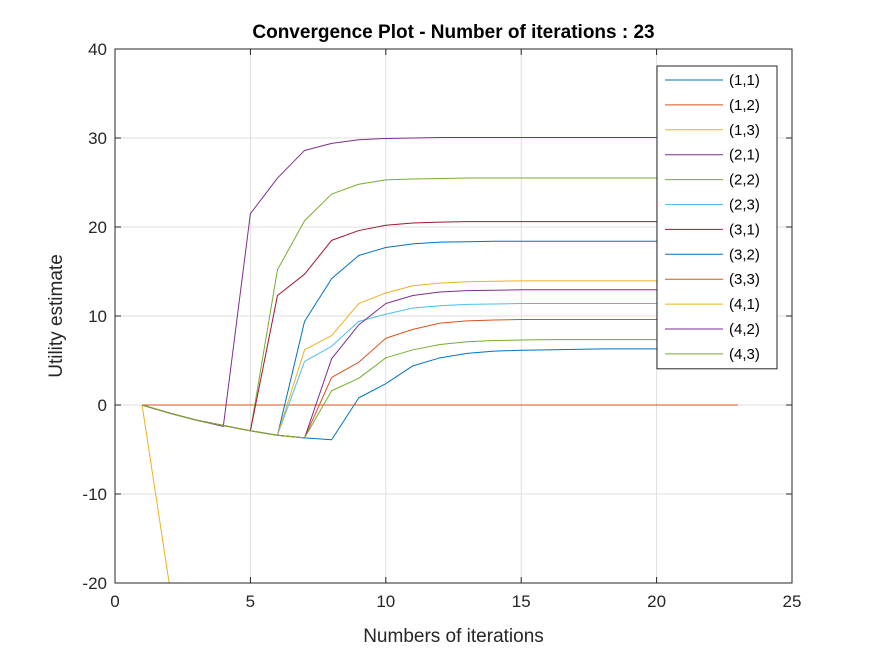 This screenshot has width=875, height=656. I want to click on y-axis-label: Utility estimate, so click(56, 316).